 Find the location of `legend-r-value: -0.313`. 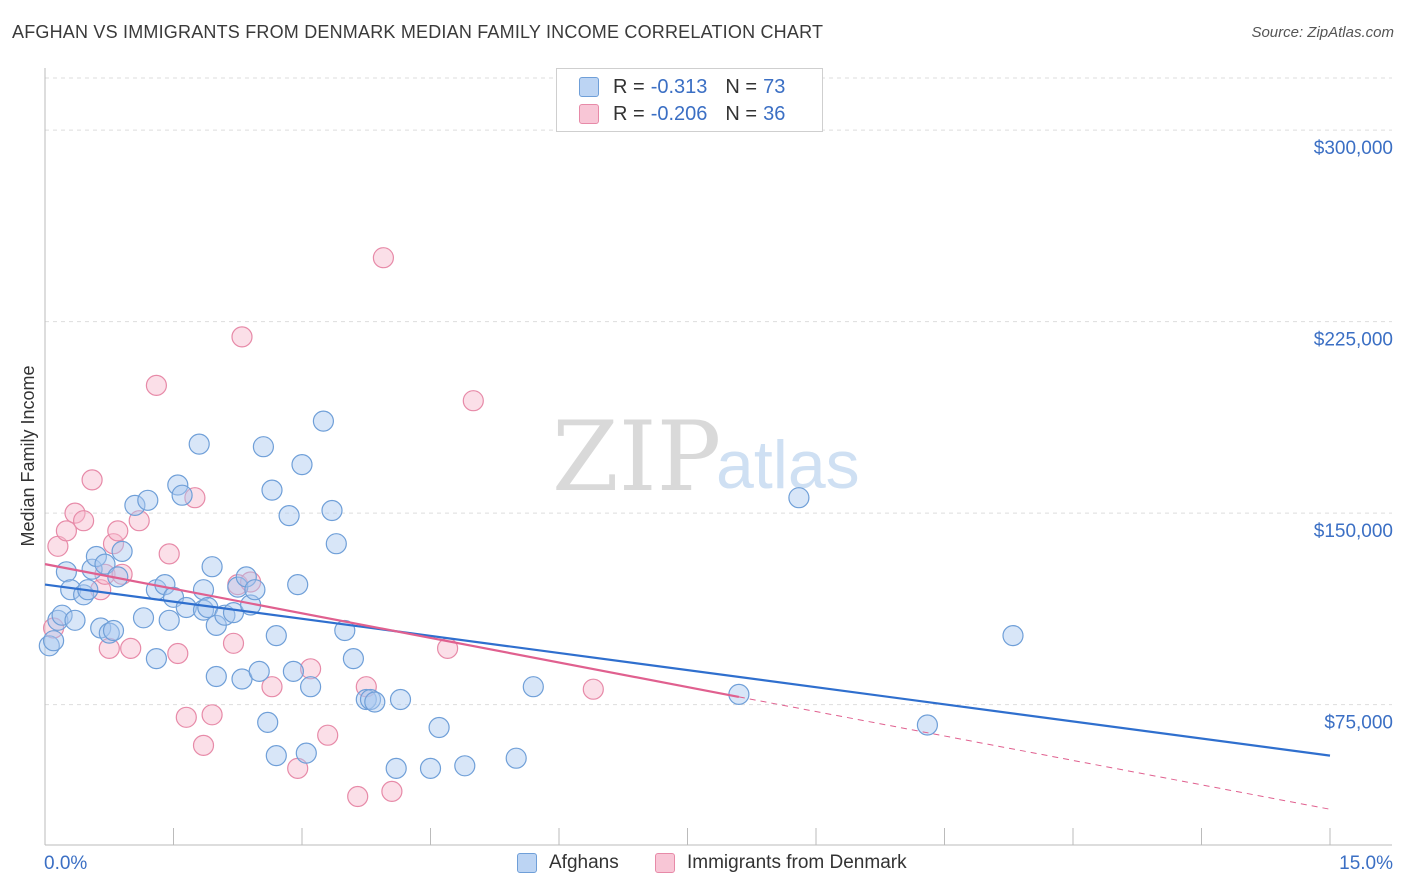

legend-r-value: -0.313 is located at coordinates (679, 86).